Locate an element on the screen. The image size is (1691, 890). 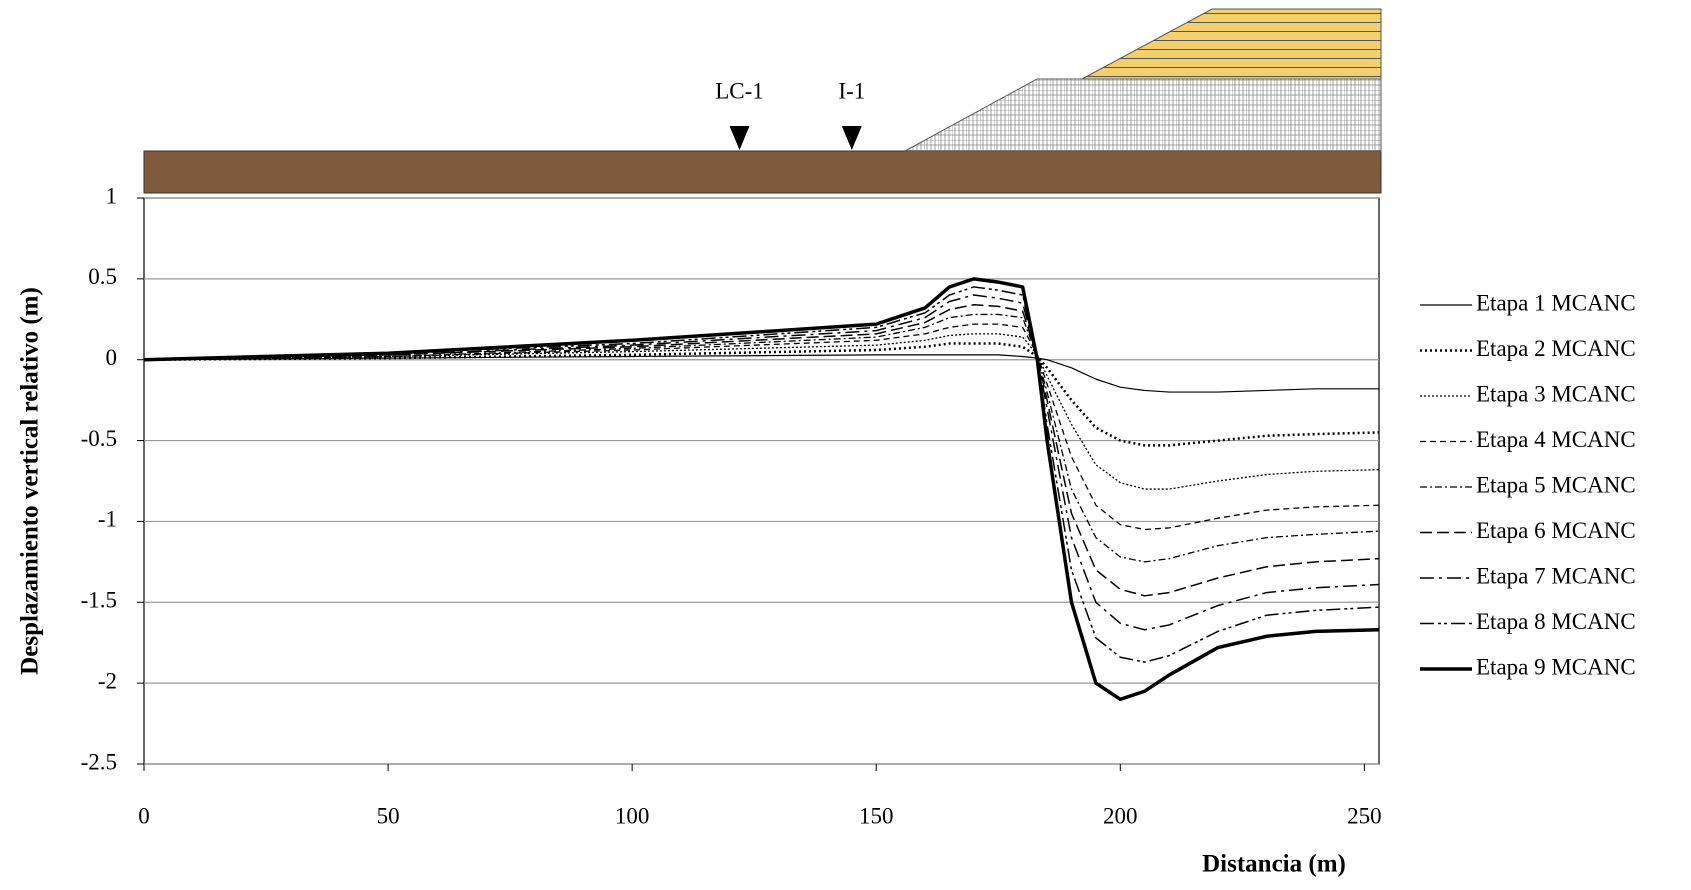
embankment-base is located at coordinates (1143, 115).